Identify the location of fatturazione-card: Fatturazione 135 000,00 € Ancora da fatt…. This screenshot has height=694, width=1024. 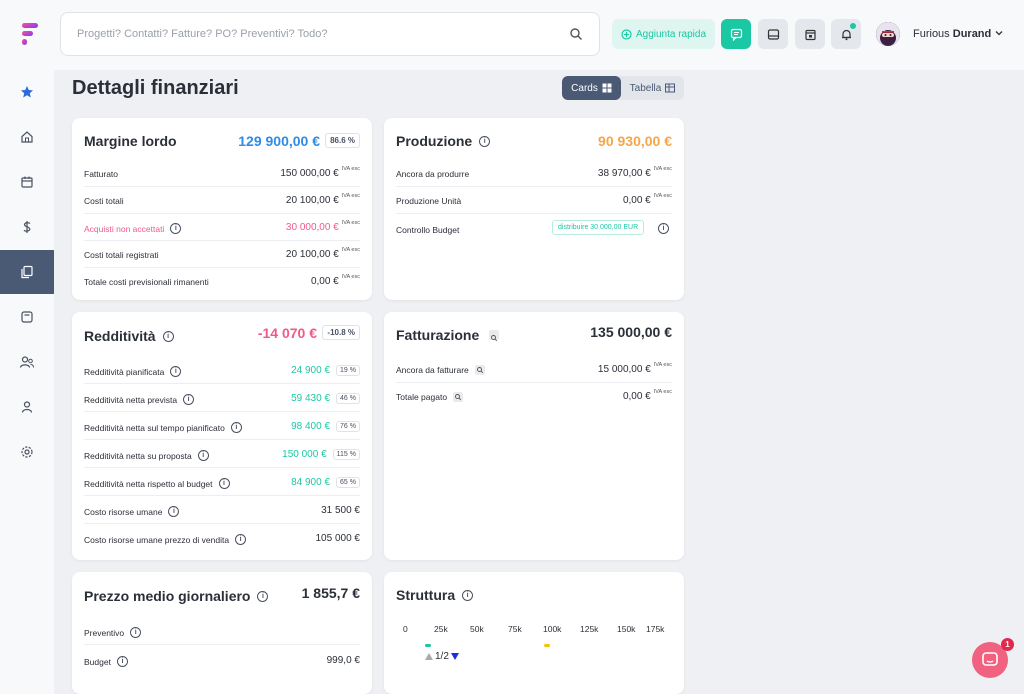
(534, 436).